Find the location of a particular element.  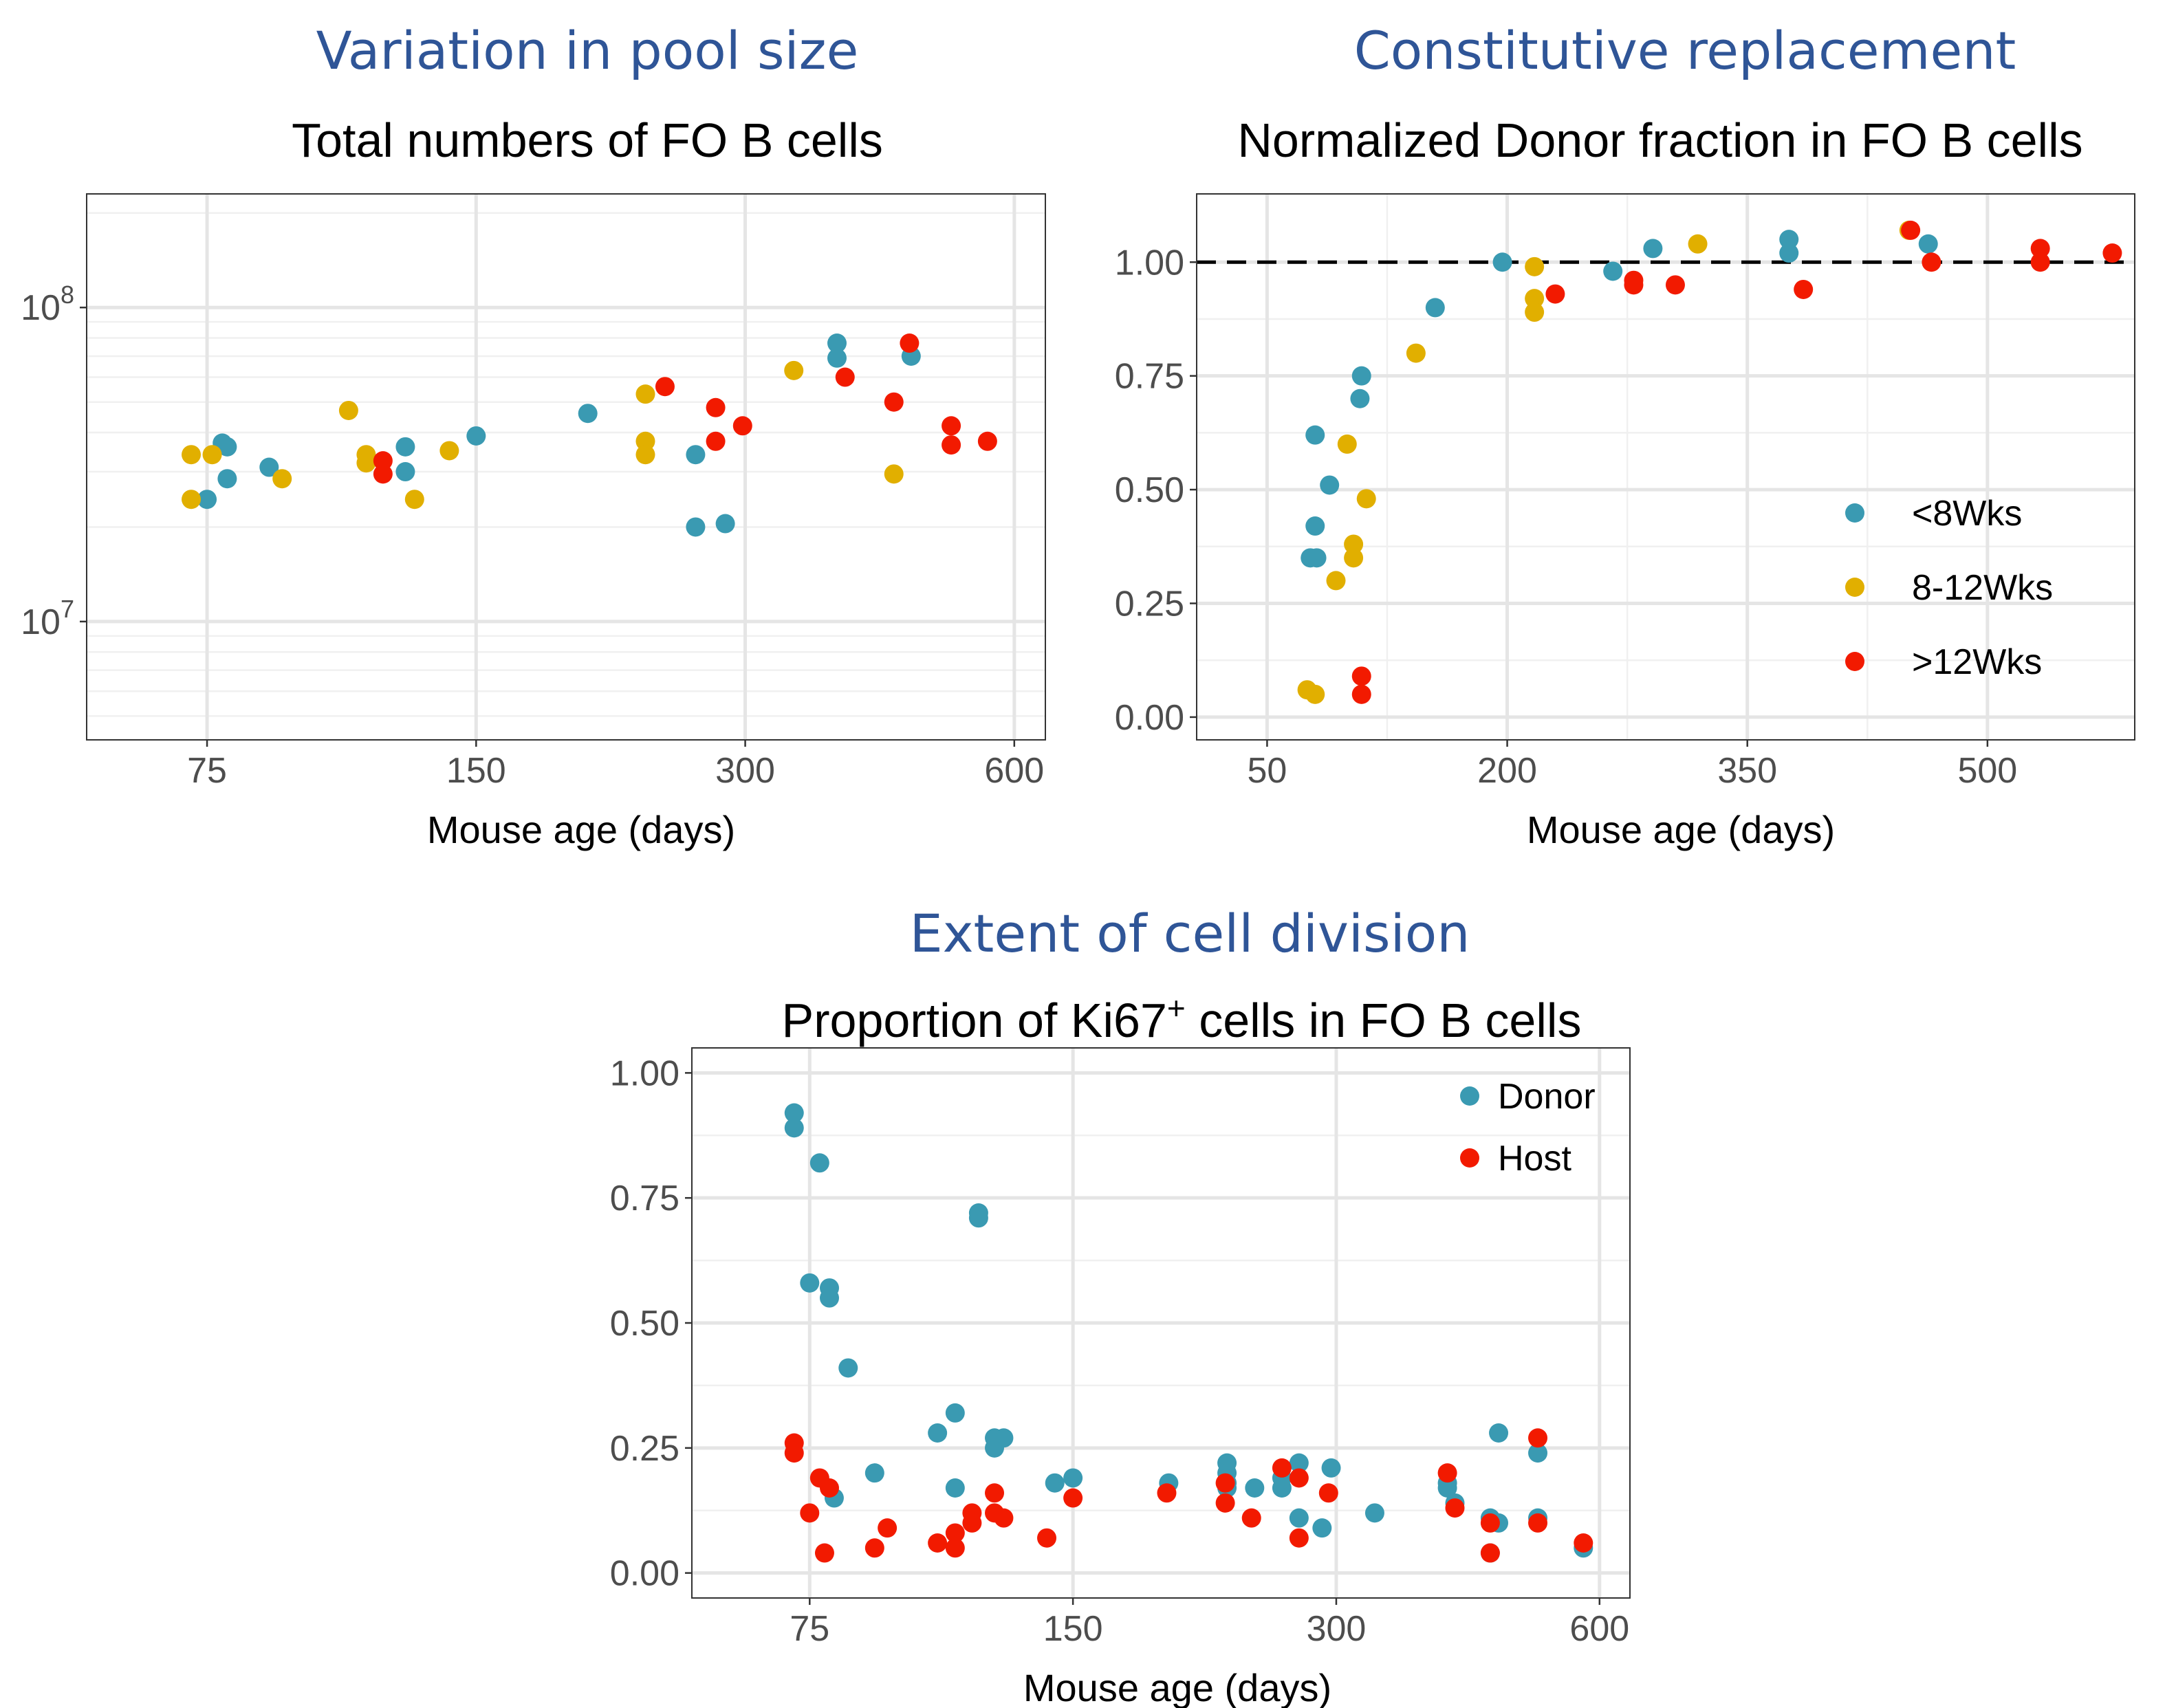

x-tick-label: 500 is located at coordinates (1987, 771).